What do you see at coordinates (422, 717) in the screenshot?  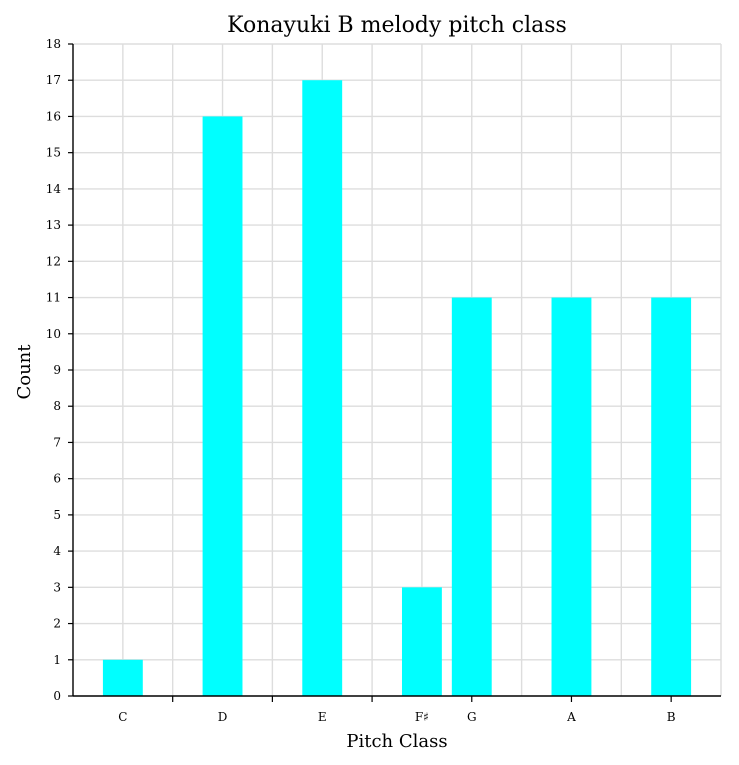 I see `x-tick-label: F♯` at bounding box center [422, 717].